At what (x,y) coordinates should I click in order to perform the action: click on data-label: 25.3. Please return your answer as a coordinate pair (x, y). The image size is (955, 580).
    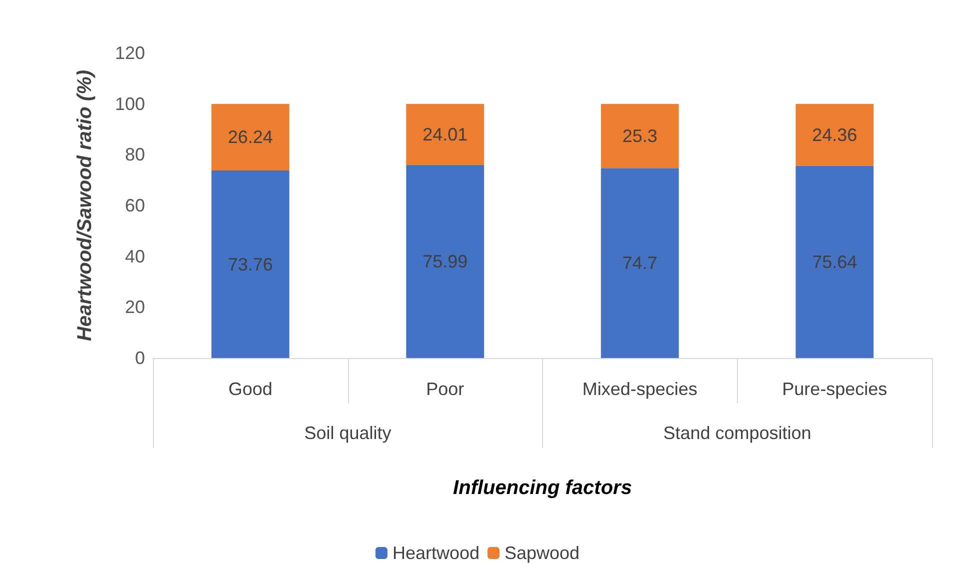
    Looking at the image, I should click on (640, 136).